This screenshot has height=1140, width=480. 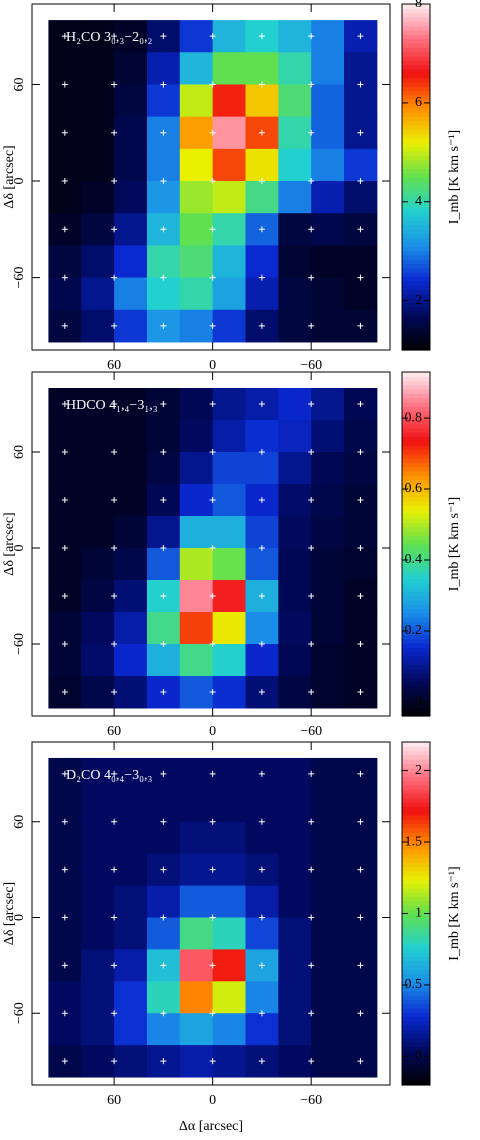 What do you see at coordinates (311, 731) in the screenshot?
I see `x-tick-label: −60` at bounding box center [311, 731].